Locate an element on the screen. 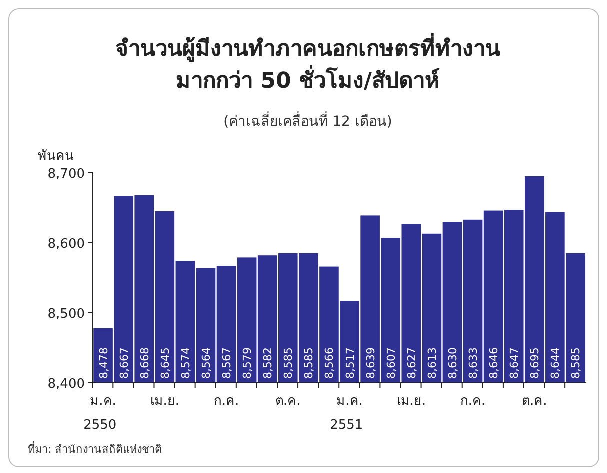 The width and height of the screenshot is (607, 473). data-label: 8,646 is located at coordinates (494, 363).